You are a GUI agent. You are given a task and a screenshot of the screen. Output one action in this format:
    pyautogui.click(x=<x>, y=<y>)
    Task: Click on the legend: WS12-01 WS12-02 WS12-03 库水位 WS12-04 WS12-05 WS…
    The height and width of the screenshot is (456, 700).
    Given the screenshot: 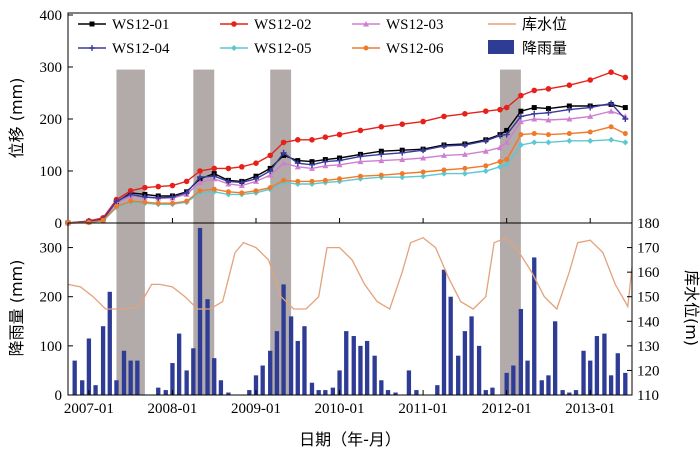 What is the action you would take?
    pyautogui.click(x=322, y=36)
    